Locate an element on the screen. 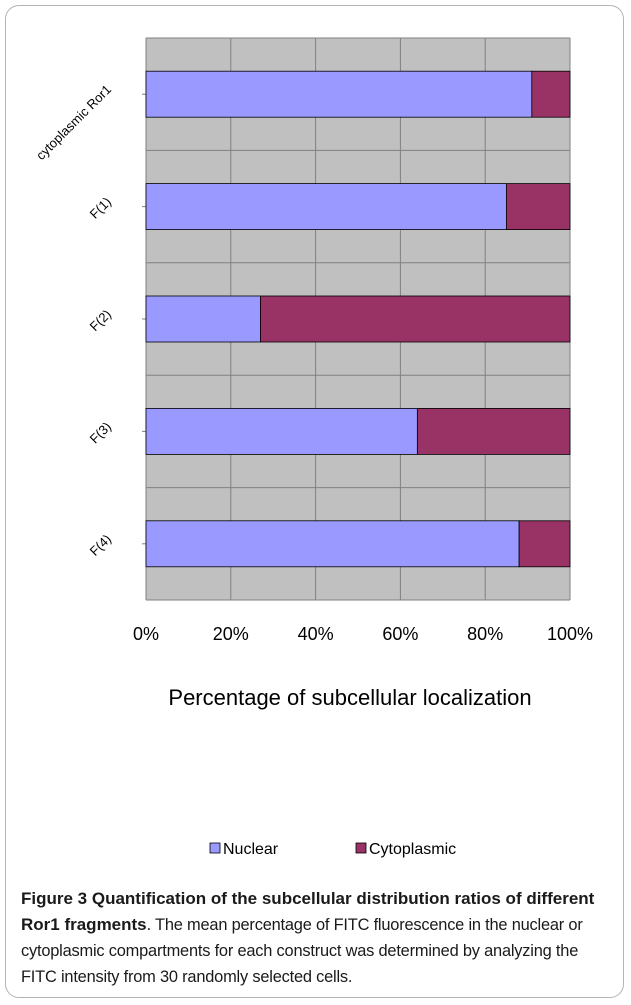 This screenshot has height=1005, width=631. x-axis-ticks: 0% 20% 40% 60% 80% 100% is located at coordinates (363, 634).